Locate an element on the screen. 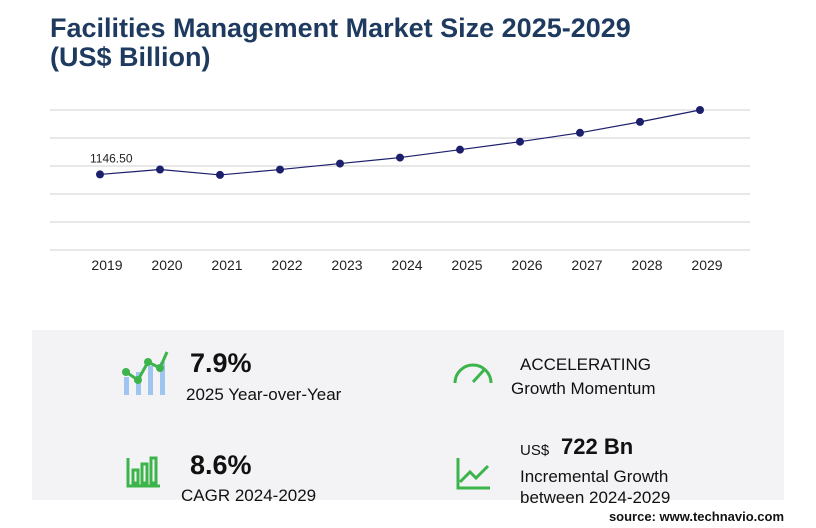 The width and height of the screenshot is (816, 528). stat-prefix: US$ is located at coordinates (535, 450).